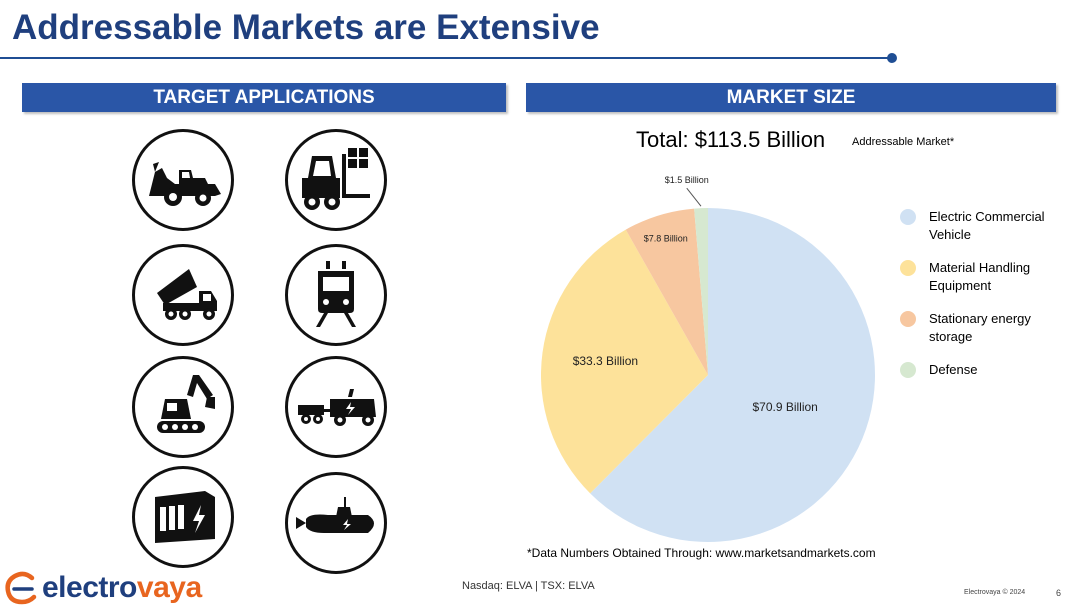 This screenshot has width=1080, height=608. I want to click on electrovaya-logo-mark-icon, so click(21, 588).